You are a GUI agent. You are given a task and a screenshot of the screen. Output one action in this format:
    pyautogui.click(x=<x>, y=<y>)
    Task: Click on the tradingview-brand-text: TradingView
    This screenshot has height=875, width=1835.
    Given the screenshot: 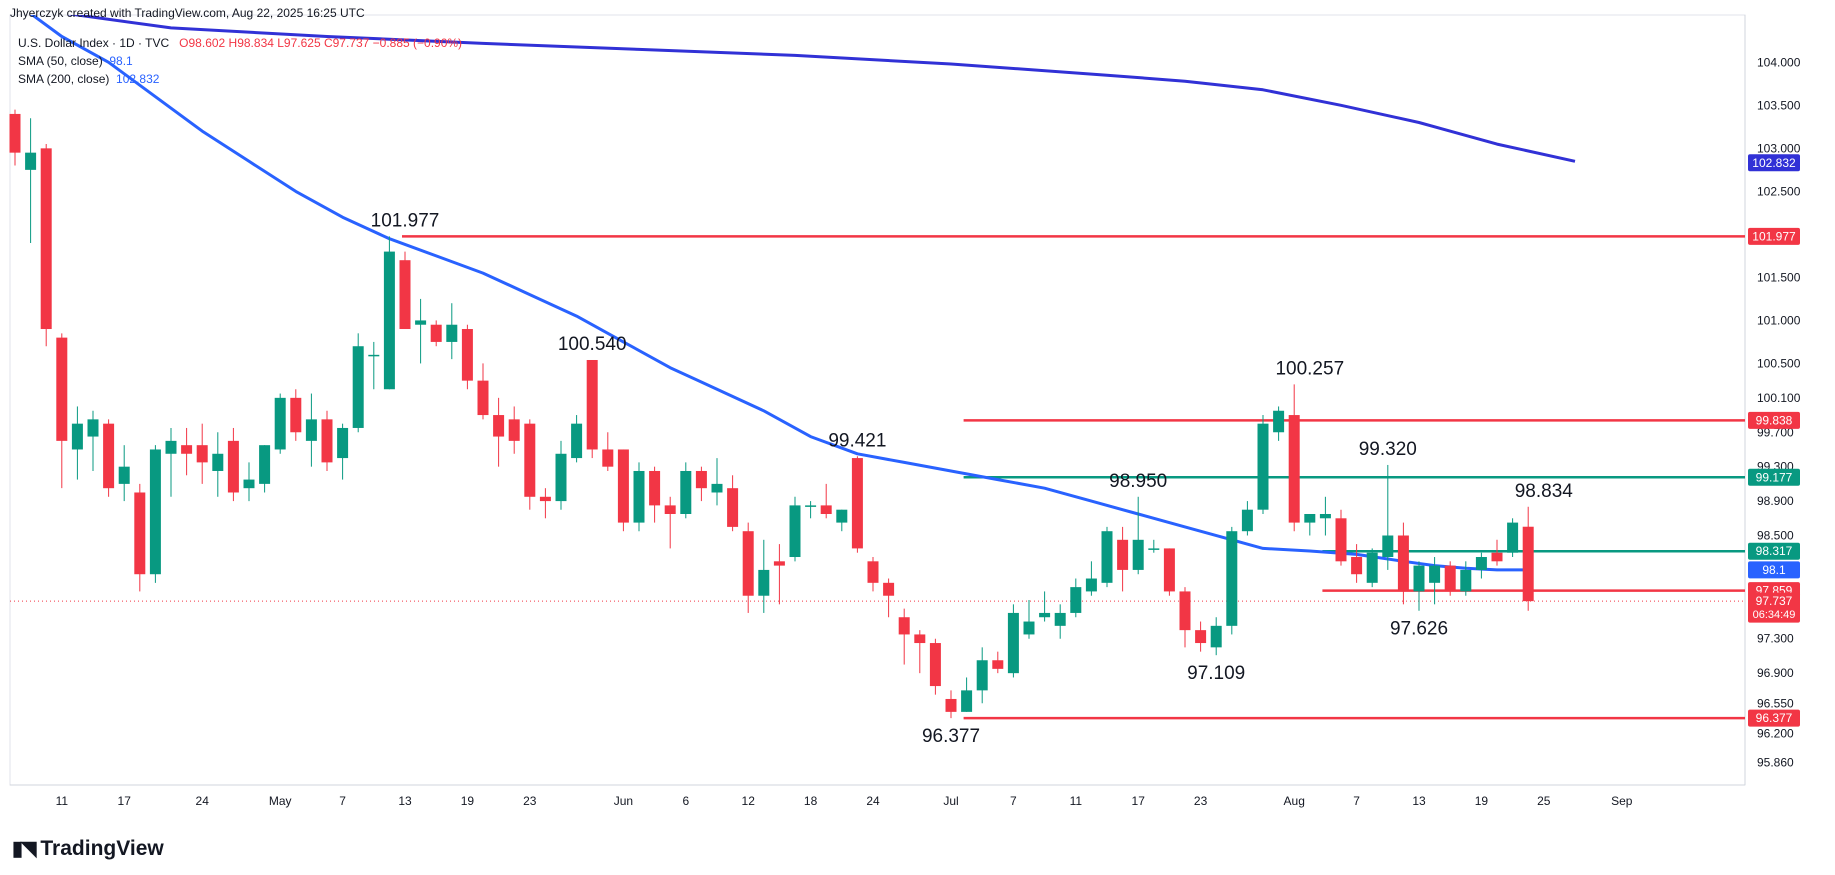 What is the action you would take?
    pyautogui.click(x=102, y=848)
    